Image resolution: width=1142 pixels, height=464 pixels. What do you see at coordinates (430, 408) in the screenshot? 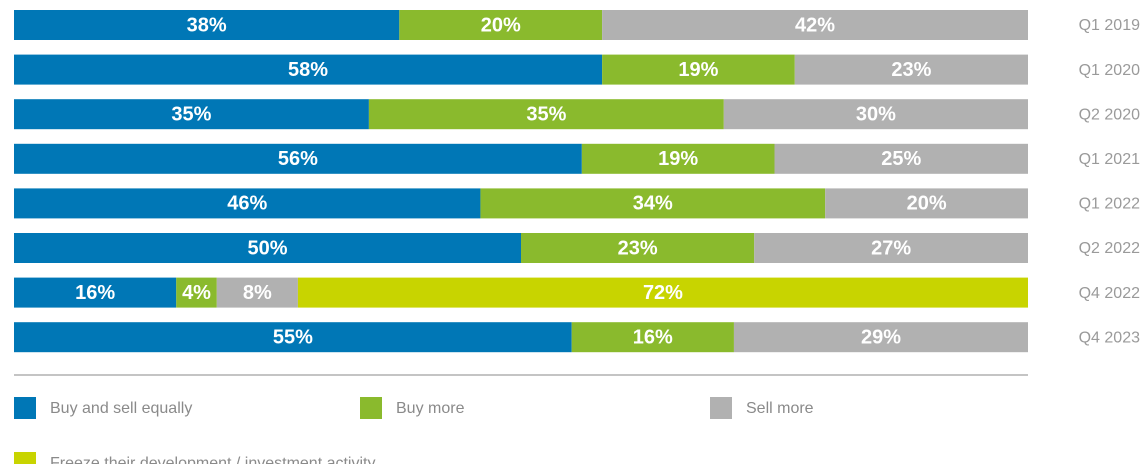
I see `legend-label: Buy more` at bounding box center [430, 408].